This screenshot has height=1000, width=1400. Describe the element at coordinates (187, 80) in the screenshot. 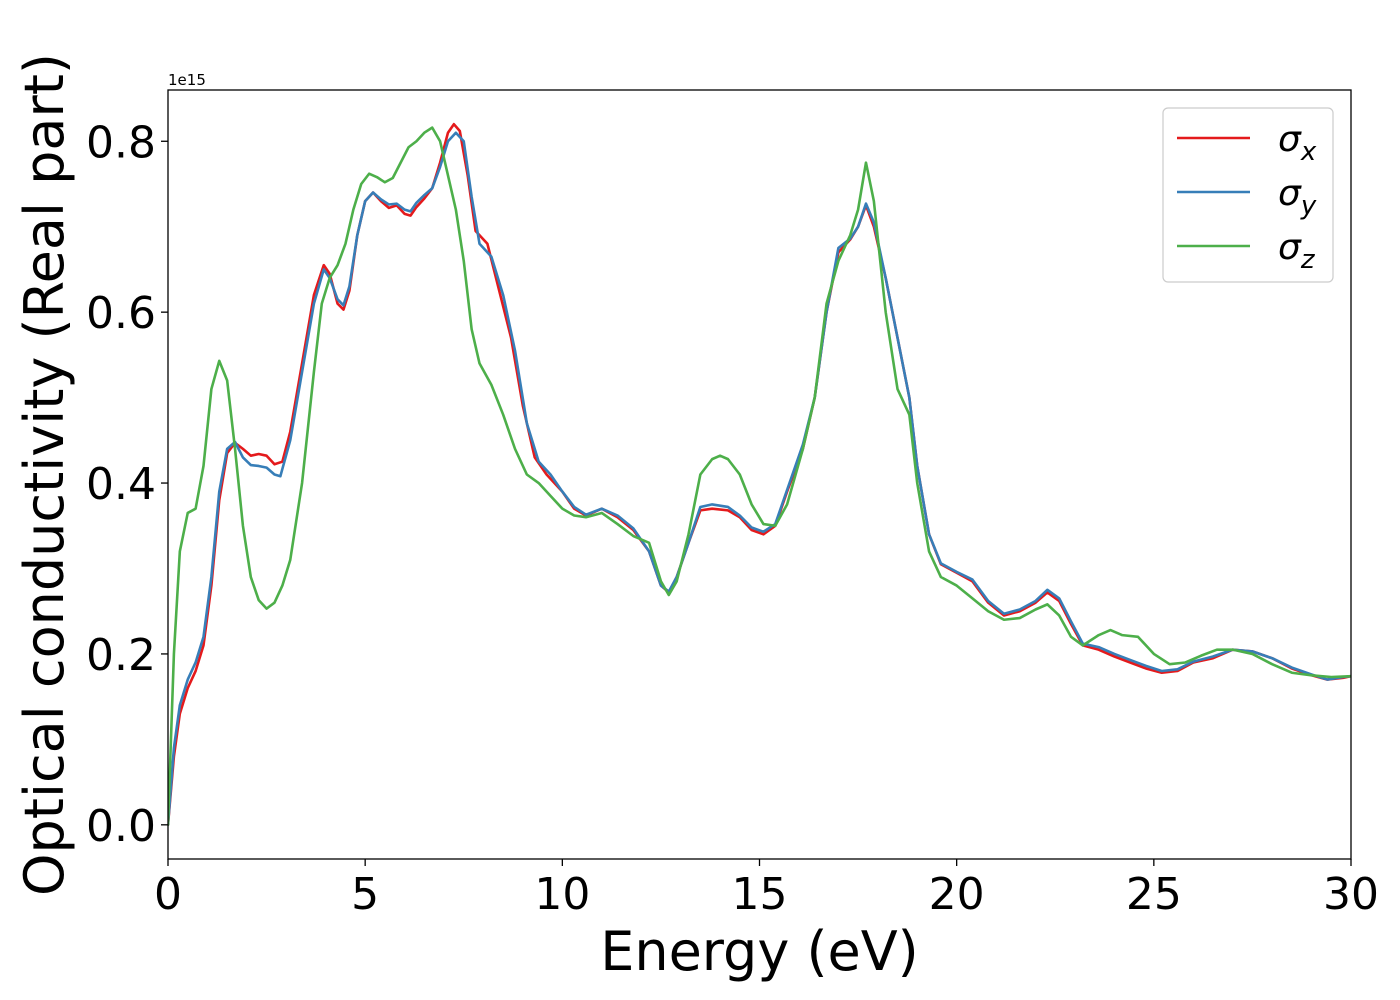

I see `y-offset-label: 1e15` at that location.